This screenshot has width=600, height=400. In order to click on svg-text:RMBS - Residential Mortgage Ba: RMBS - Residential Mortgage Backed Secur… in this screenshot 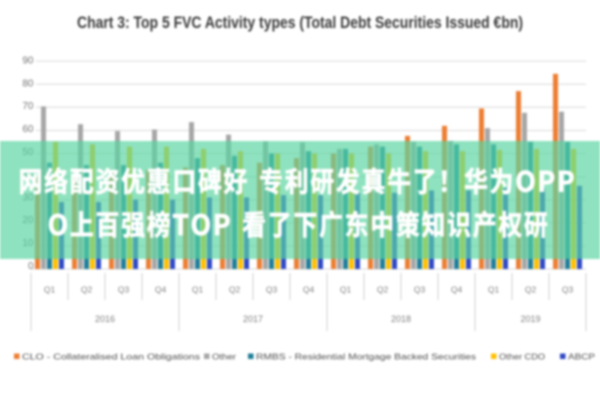, I will do `click(366, 357)`.